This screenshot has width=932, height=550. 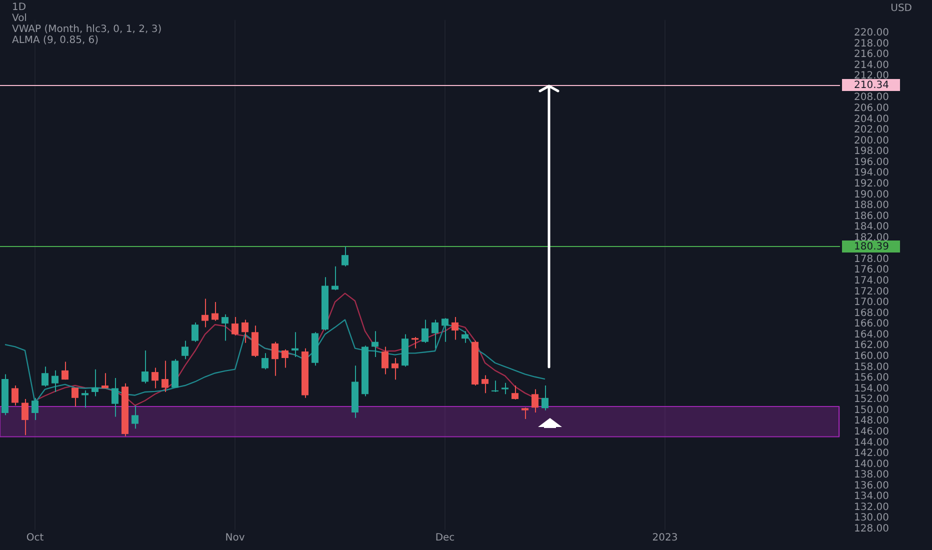 What do you see at coordinates (871, 152) in the screenshot?
I see `y-tick-label: 198.00` at bounding box center [871, 152].